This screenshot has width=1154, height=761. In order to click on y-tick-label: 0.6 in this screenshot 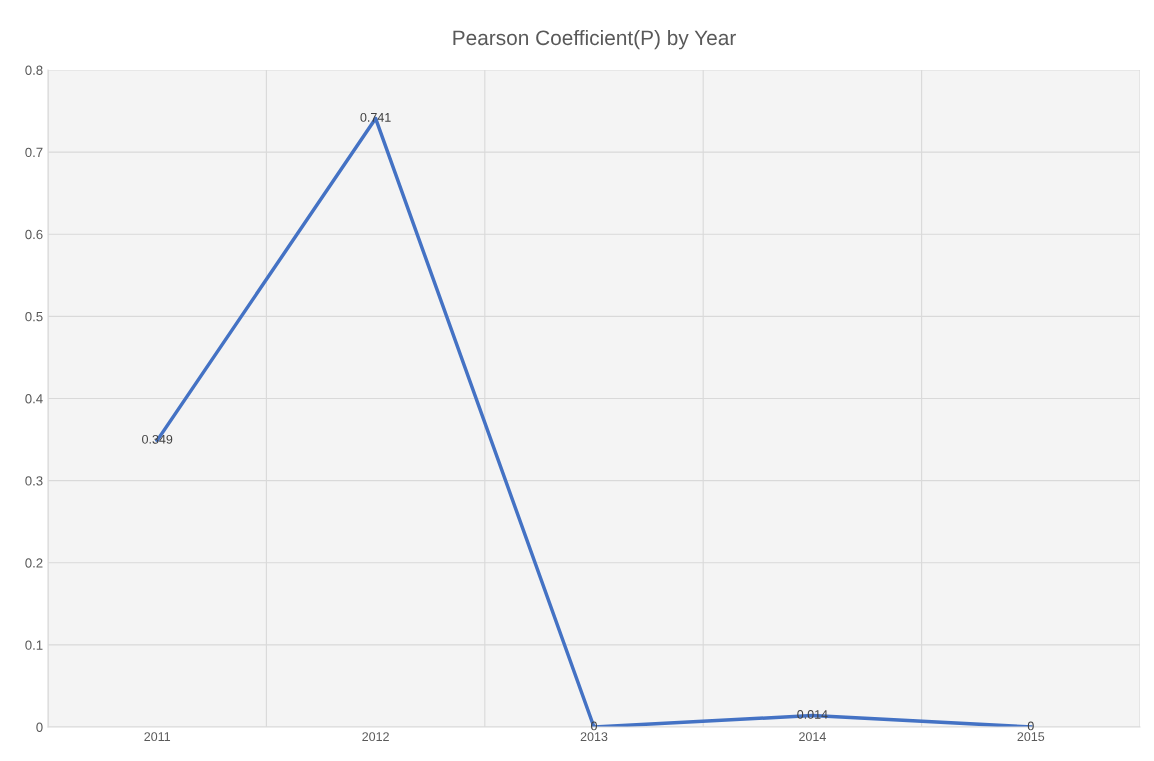, I will do `click(34, 234)`.